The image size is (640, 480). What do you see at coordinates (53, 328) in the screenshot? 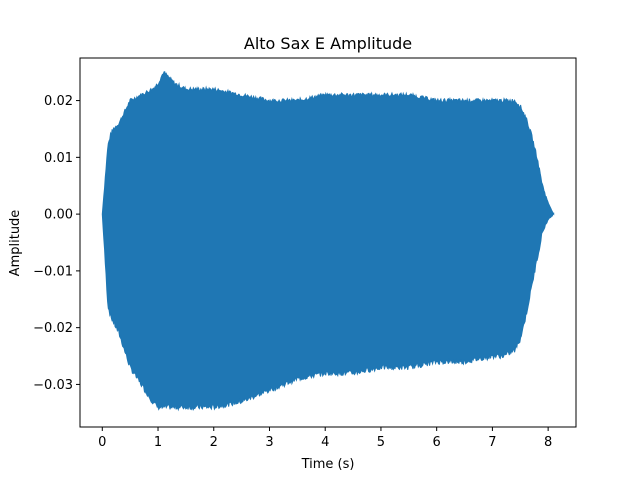
I see `y-tick-label: −0.02` at bounding box center [53, 328].